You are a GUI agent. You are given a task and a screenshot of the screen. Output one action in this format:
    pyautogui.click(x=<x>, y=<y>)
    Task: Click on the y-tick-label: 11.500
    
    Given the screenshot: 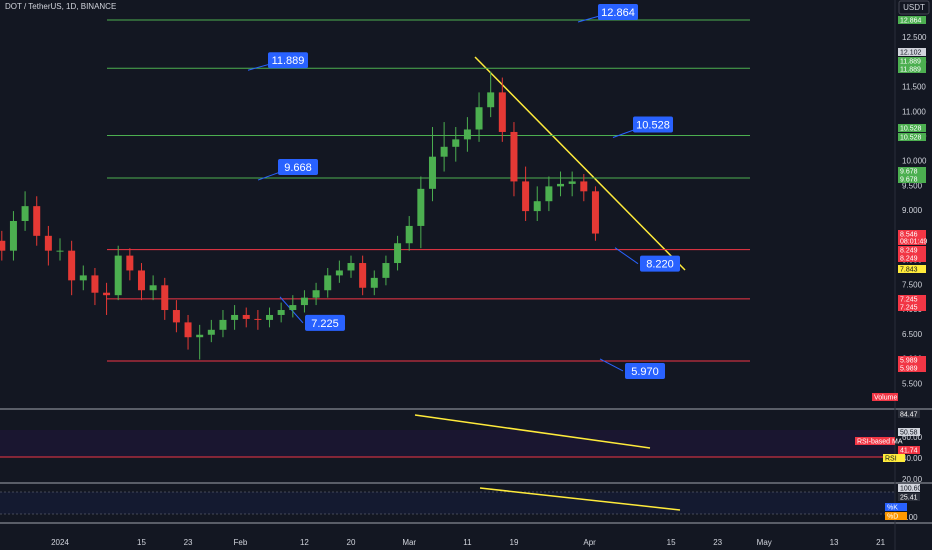 What is the action you would take?
    pyautogui.click(x=914, y=87)
    